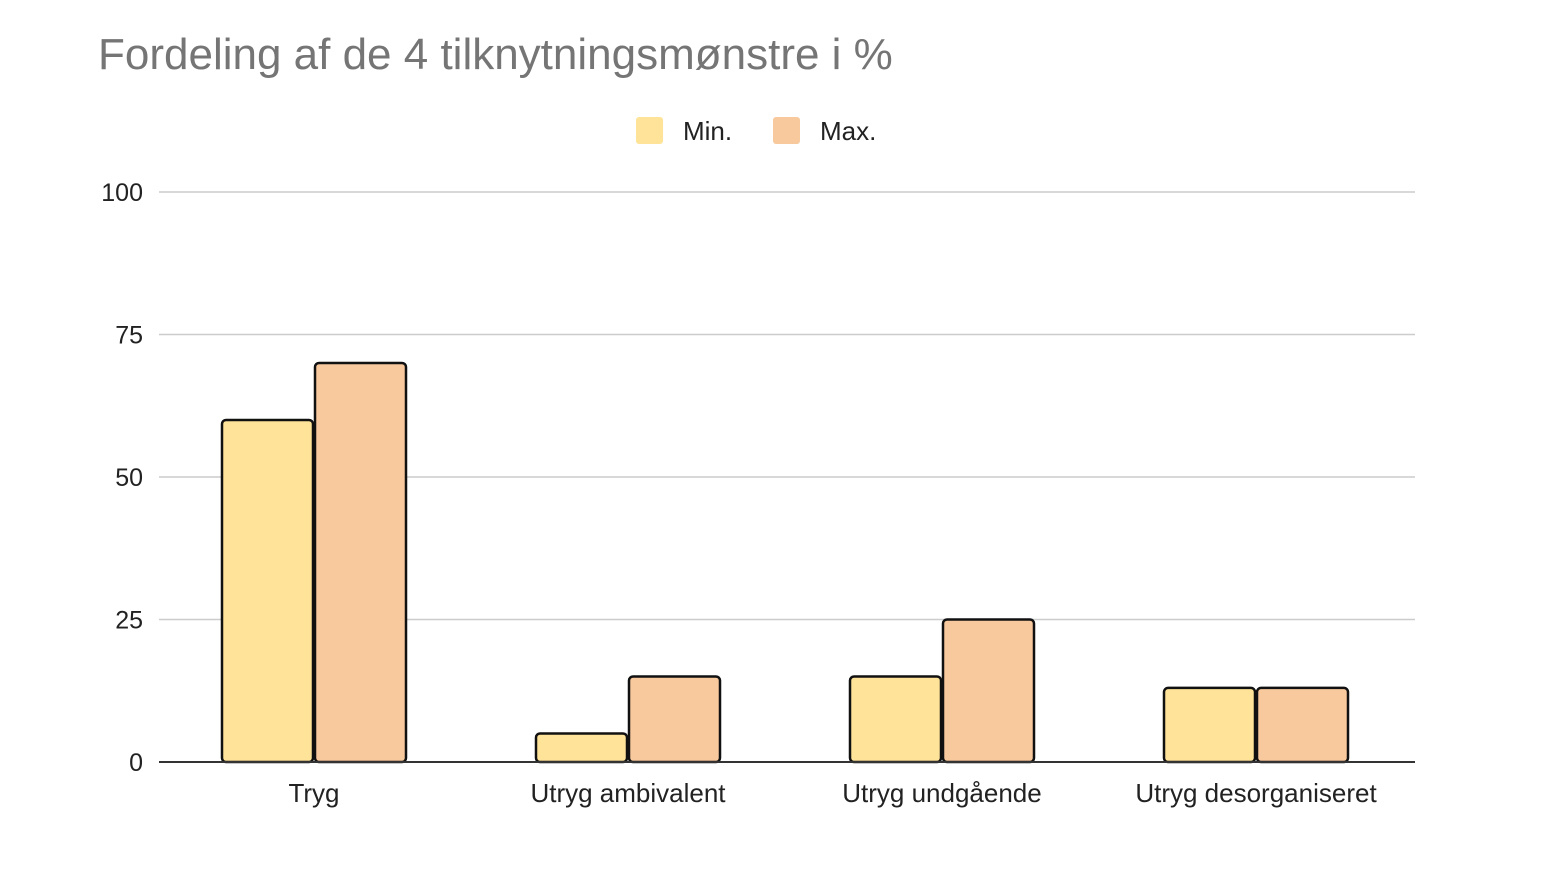 The width and height of the screenshot is (1548, 882). Describe the element at coordinates (313, 793) in the screenshot. I see `x-tick-label: Tryg` at that location.